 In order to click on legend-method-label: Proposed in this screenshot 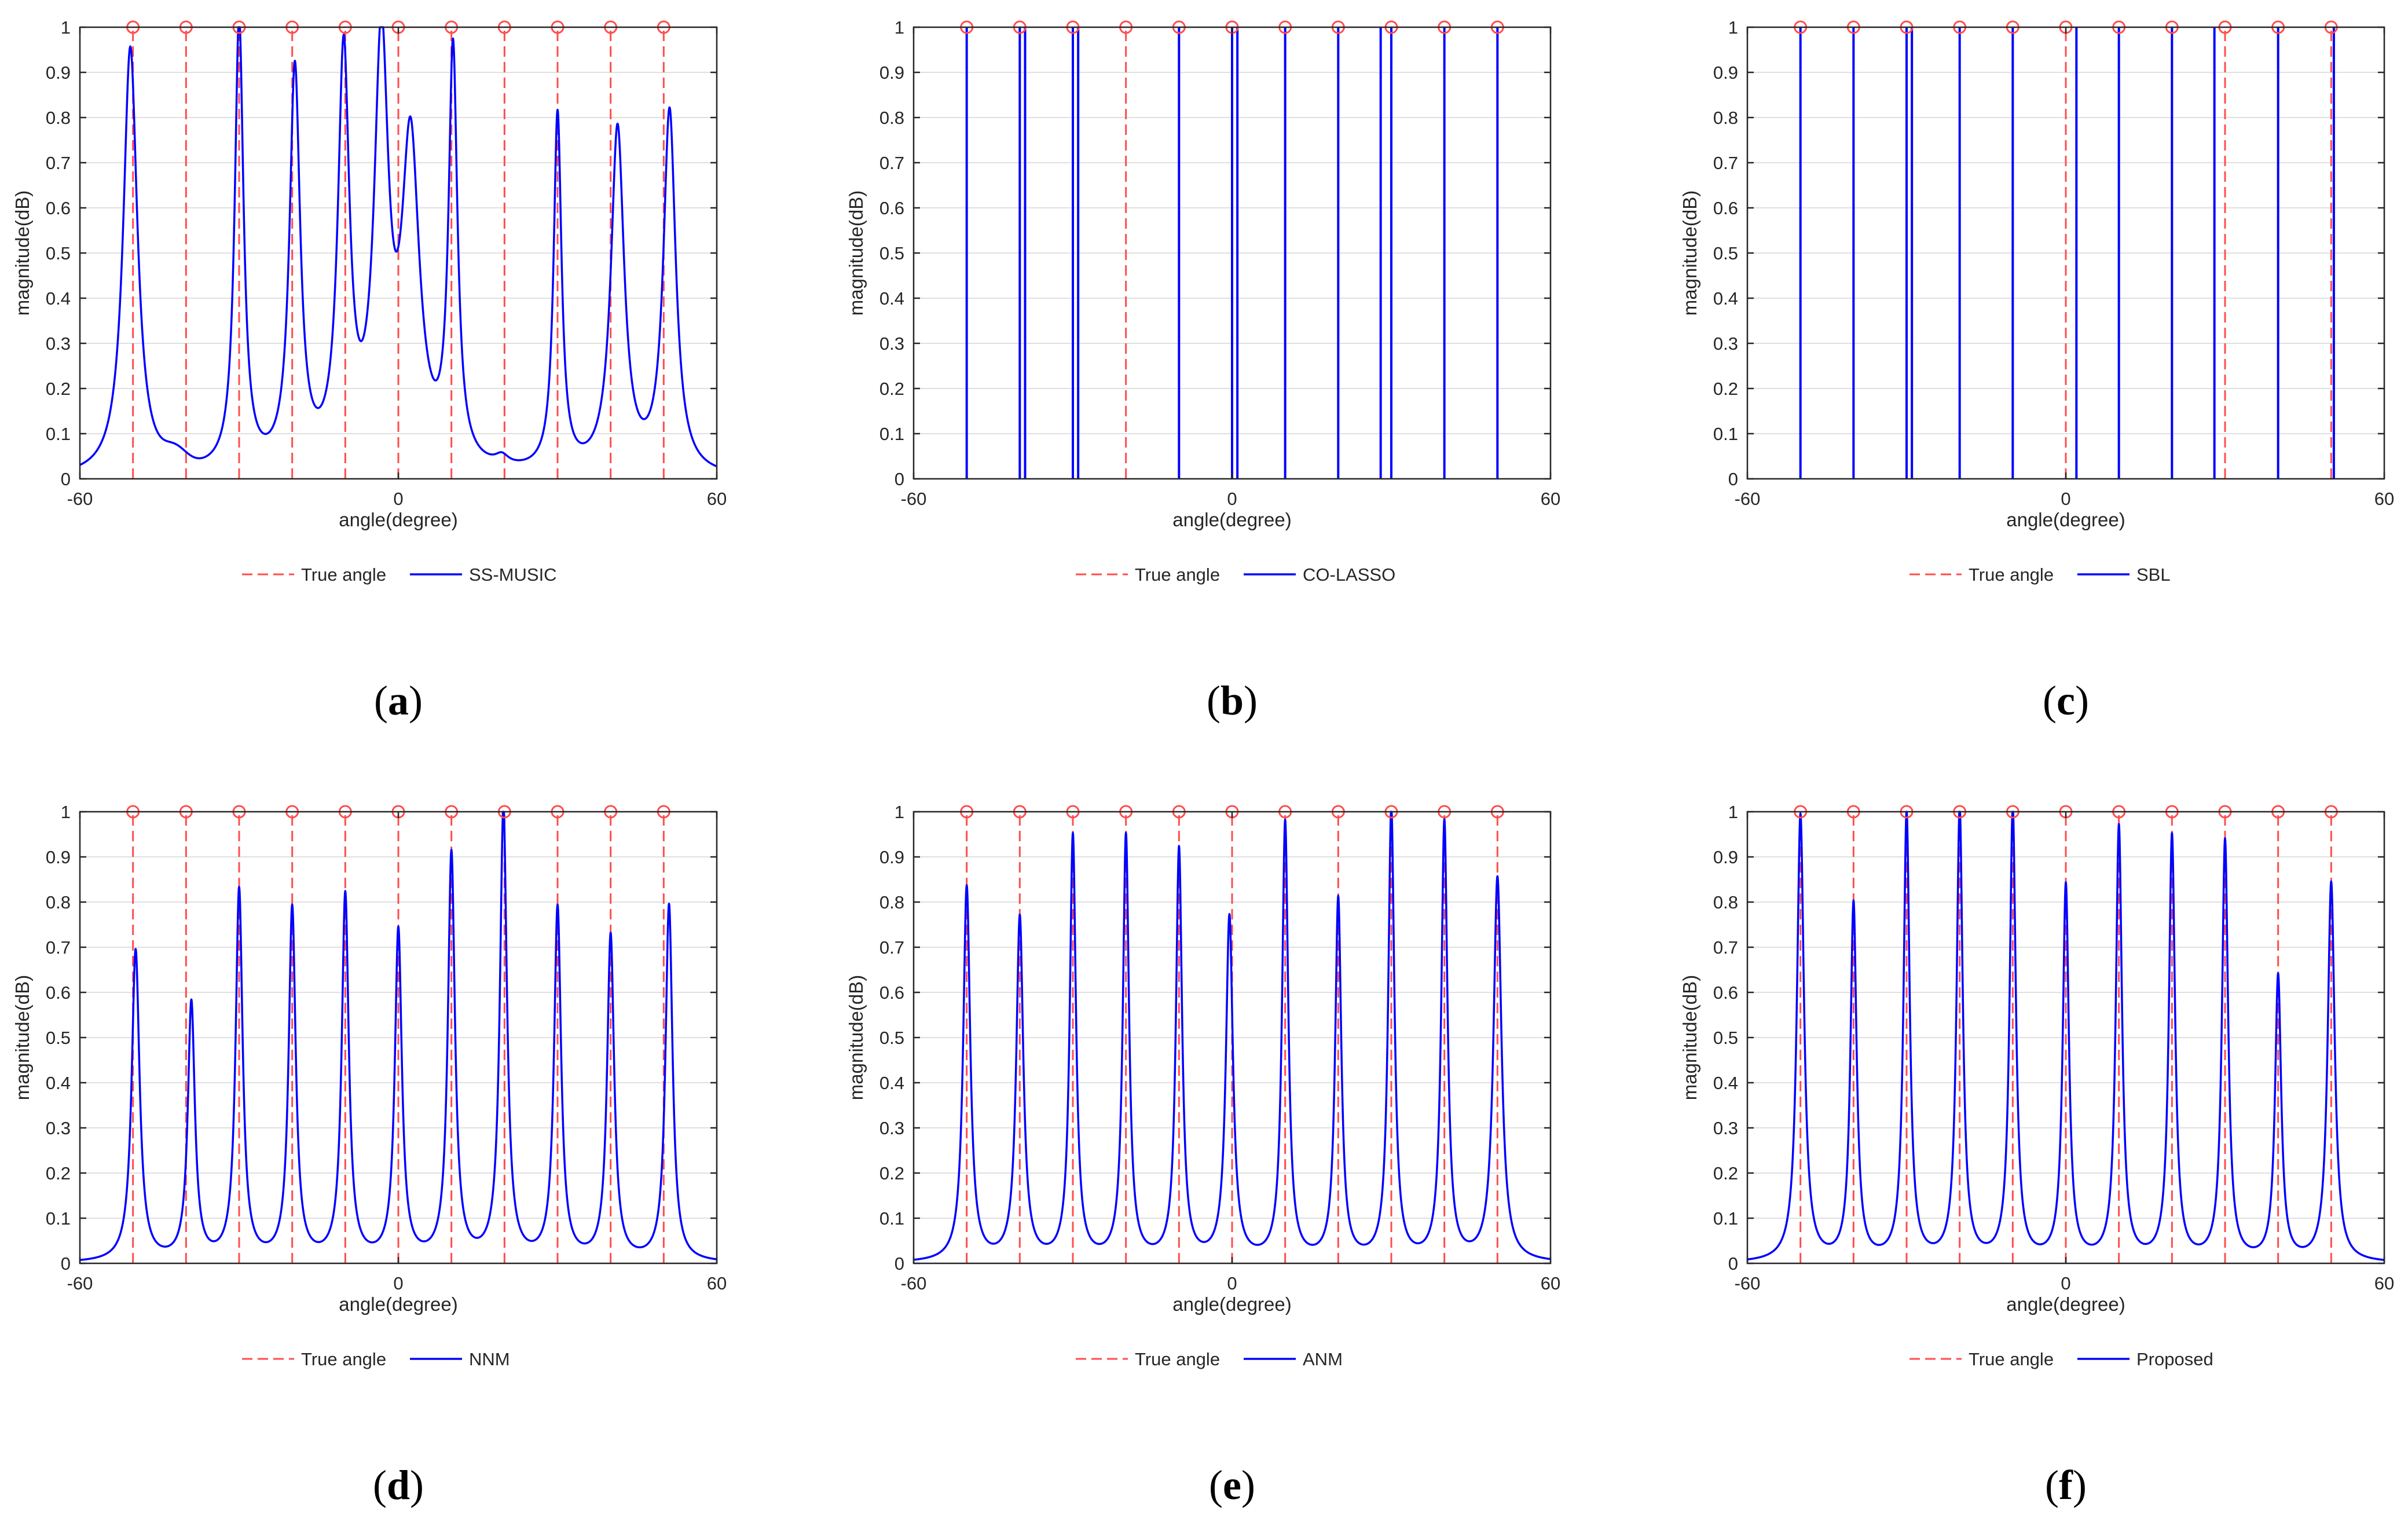, I will do `click(2174, 1359)`.